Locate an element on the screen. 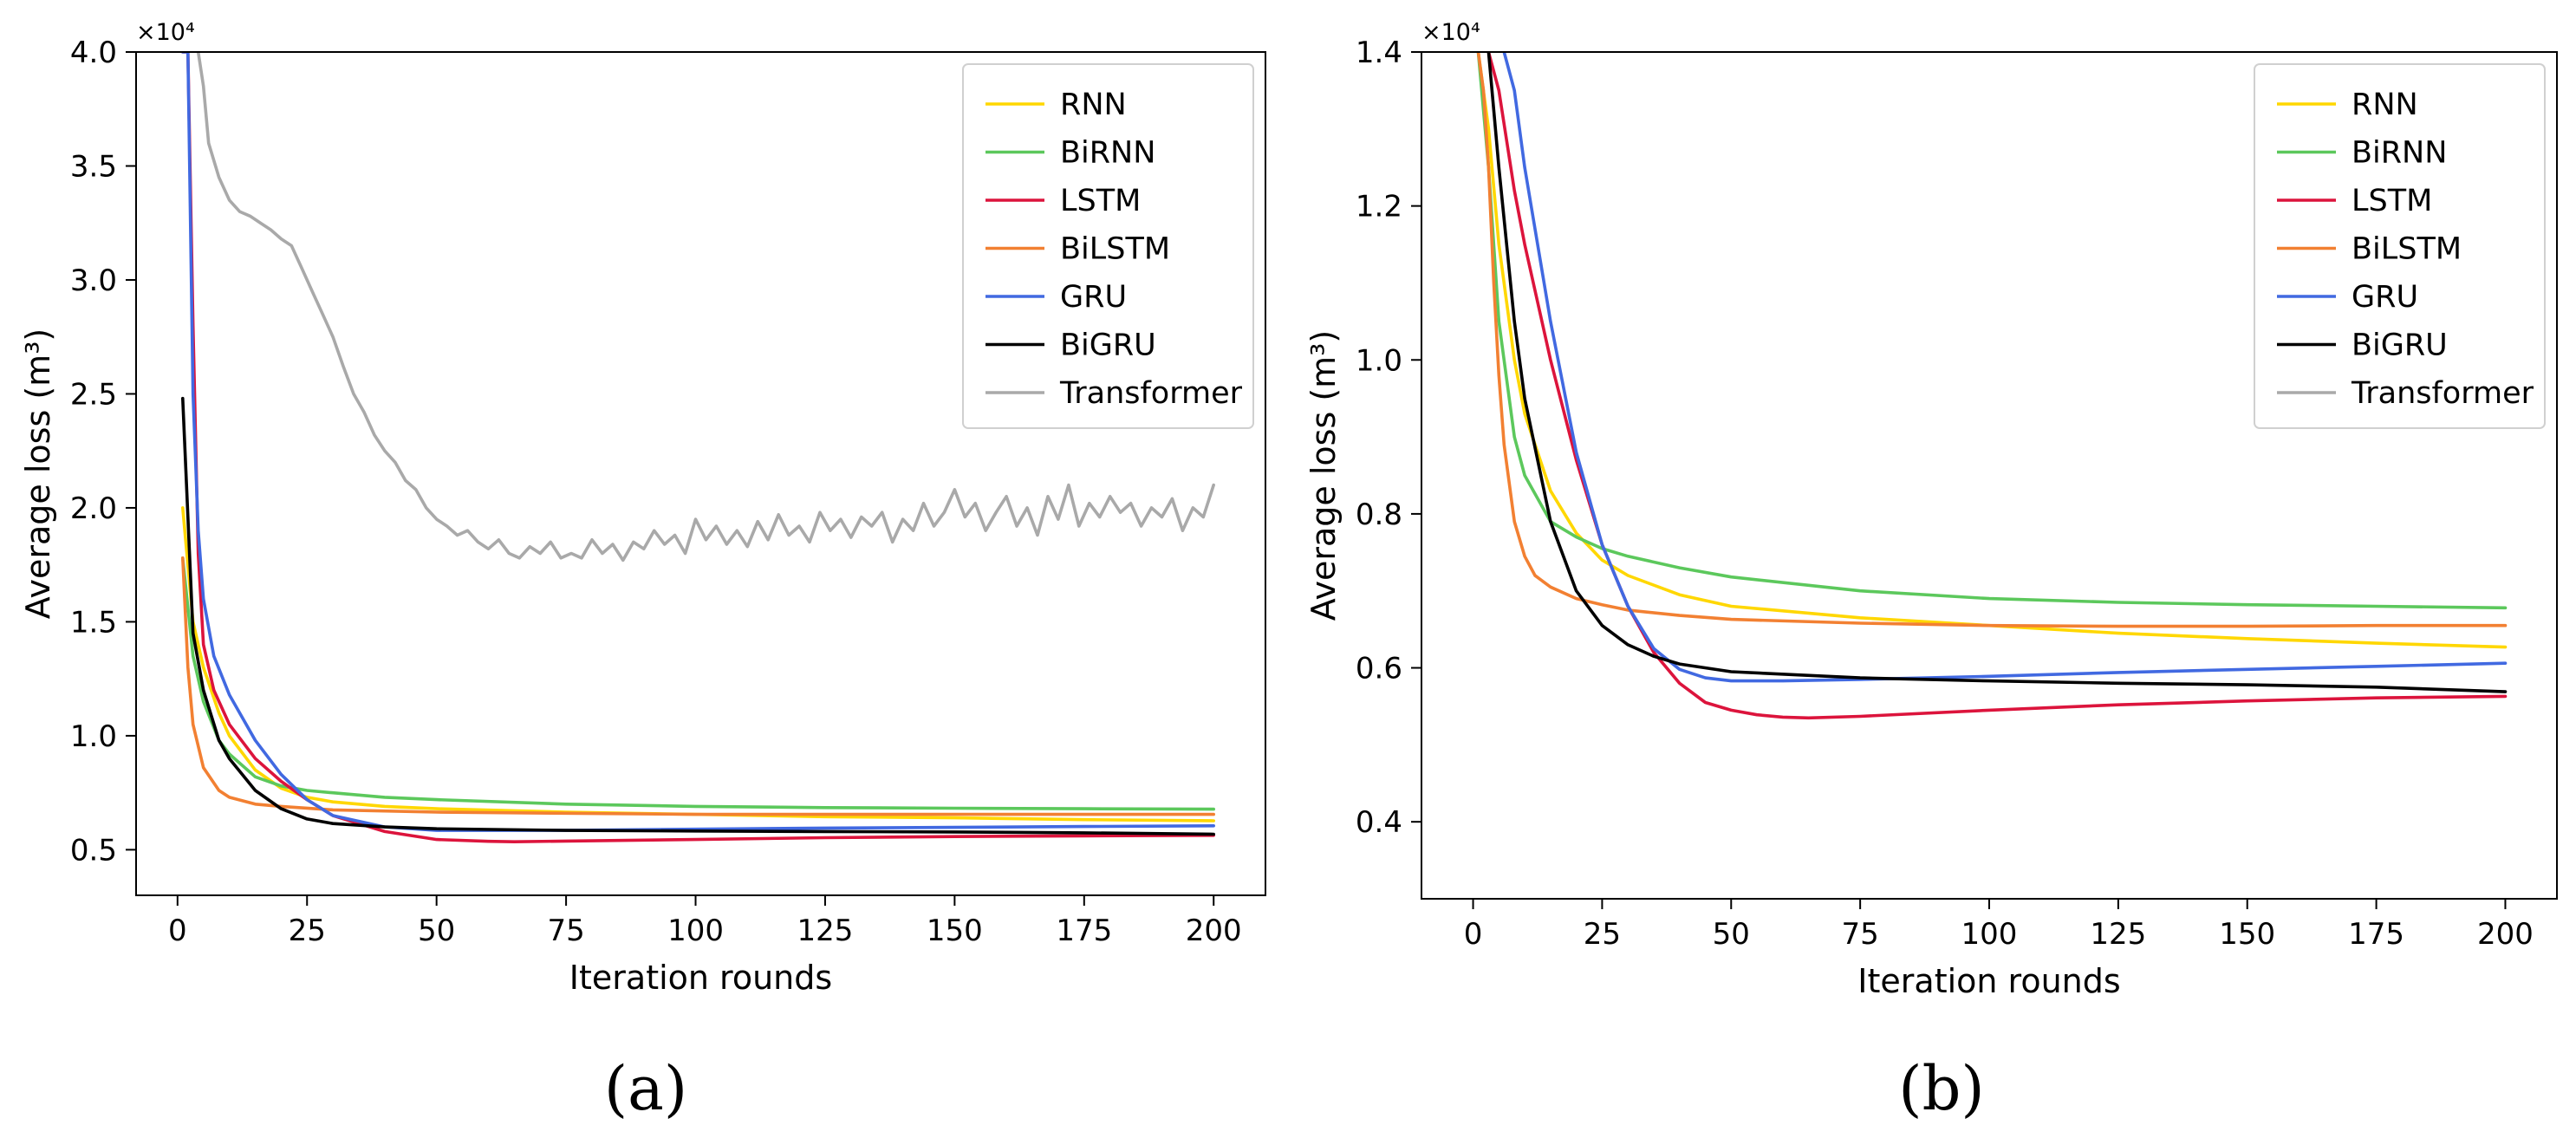 This screenshot has width=2576, height=1138. panel-b-x-tick-label: 100 is located at coordinates (1989, 934).